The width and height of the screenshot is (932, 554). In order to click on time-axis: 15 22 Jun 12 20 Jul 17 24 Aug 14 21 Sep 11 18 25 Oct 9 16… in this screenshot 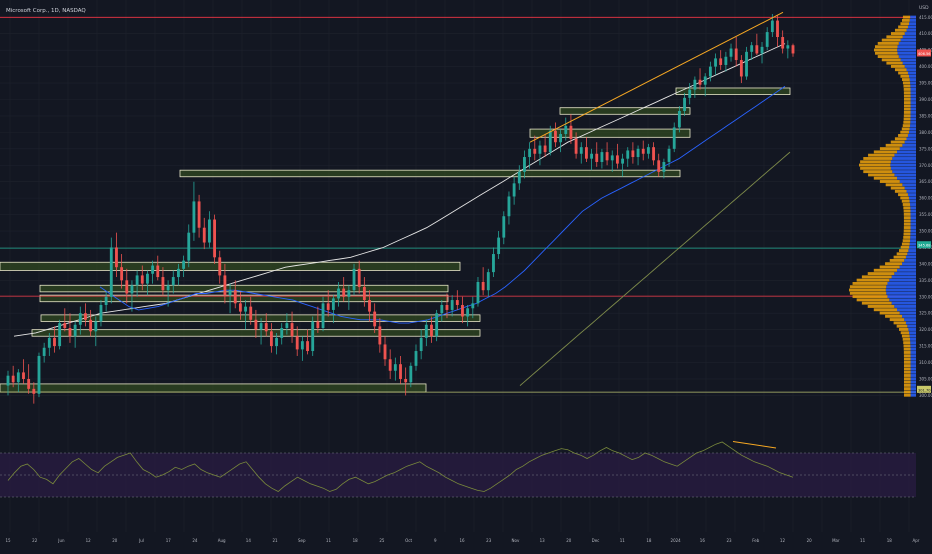, I will do `click(466, 541)`.